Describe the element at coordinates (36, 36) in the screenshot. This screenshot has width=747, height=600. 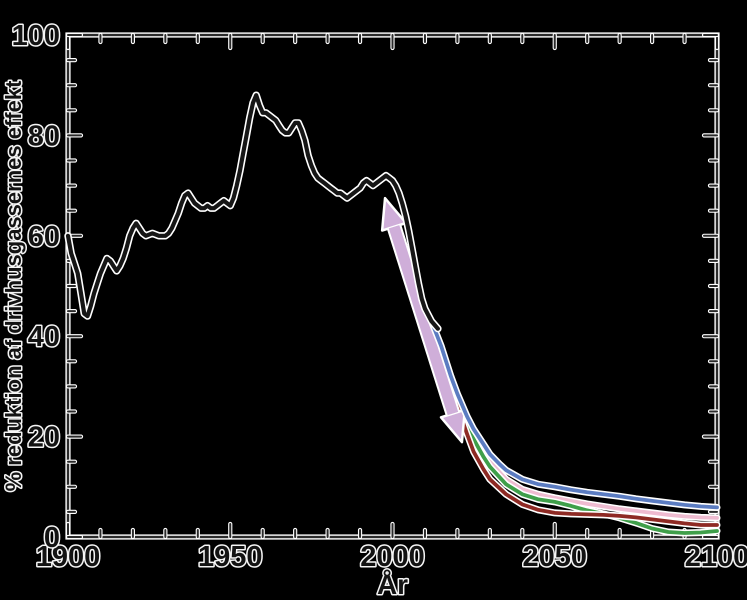
I see `y-tick-label: 100` at that location.